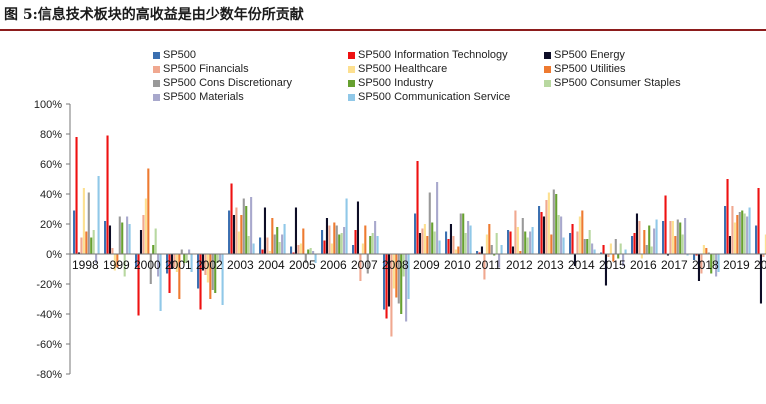 Image resolution: width=766 pixels, height=404 pixels. What do you see at coordinates (654, 241) in the screenshot?
I see `bar-sp500-materials-2016` at bounding box center [654, 241].